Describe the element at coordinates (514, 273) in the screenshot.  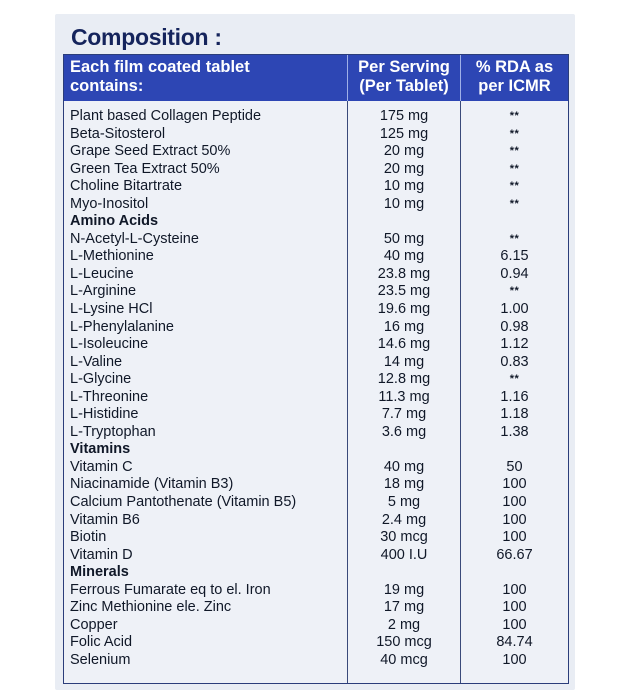
I see `ingredient-rda: 0.94` at that location.